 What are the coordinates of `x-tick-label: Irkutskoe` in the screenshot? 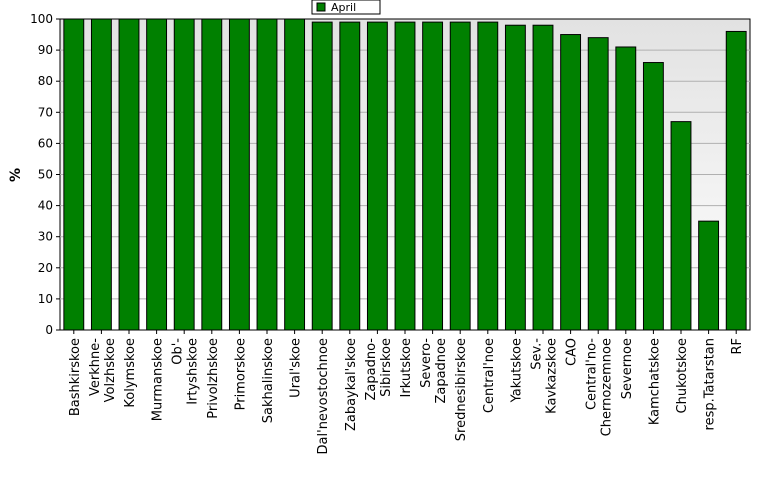 It's located at (406, 367).